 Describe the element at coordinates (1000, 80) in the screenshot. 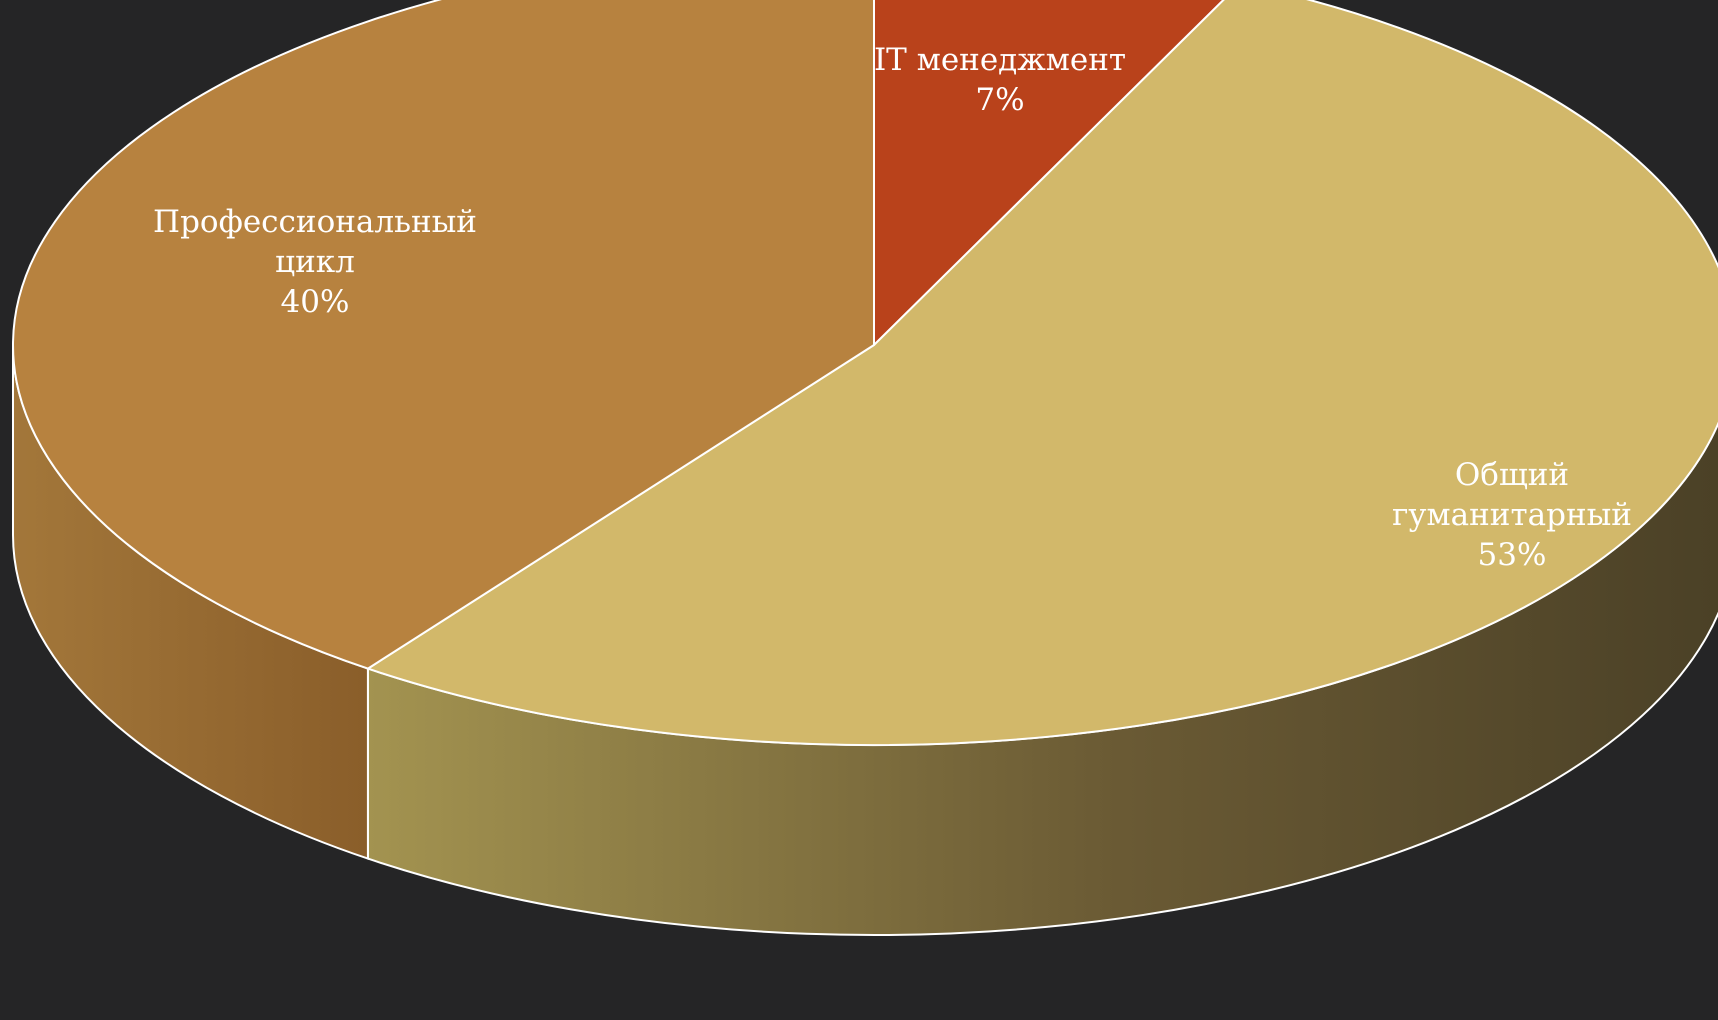

I see `data-label-it-management: IT менеджмент 7%` at that location.